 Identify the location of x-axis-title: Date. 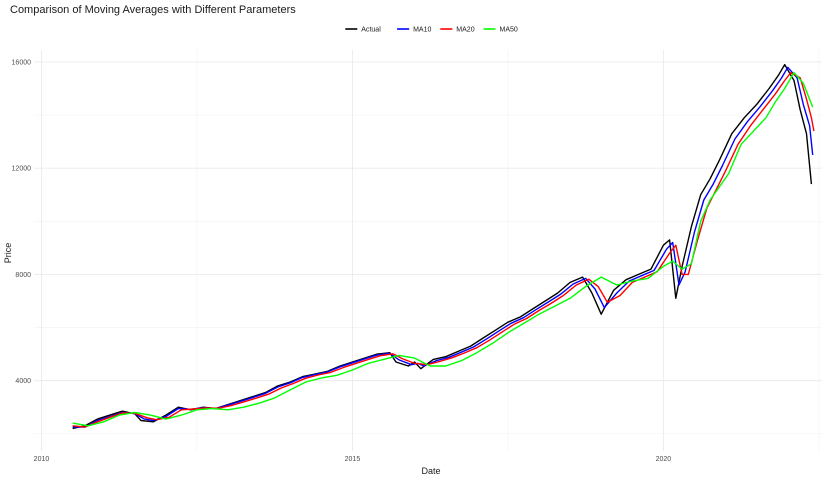
(430, 471).